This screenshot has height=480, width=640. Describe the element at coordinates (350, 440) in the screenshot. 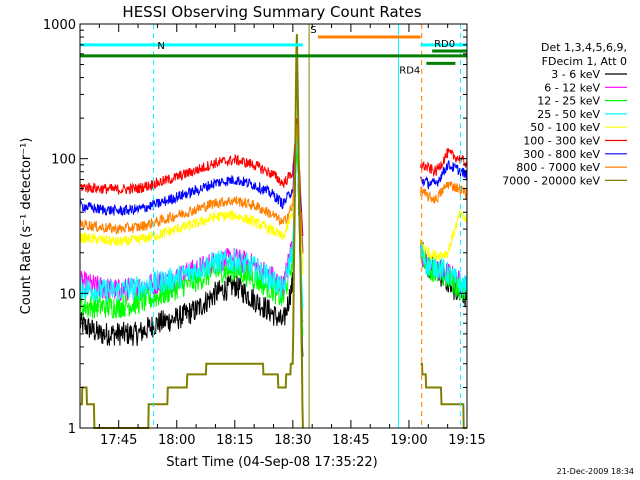

I see `x-tick-label-18-45: 18:45` at that location.